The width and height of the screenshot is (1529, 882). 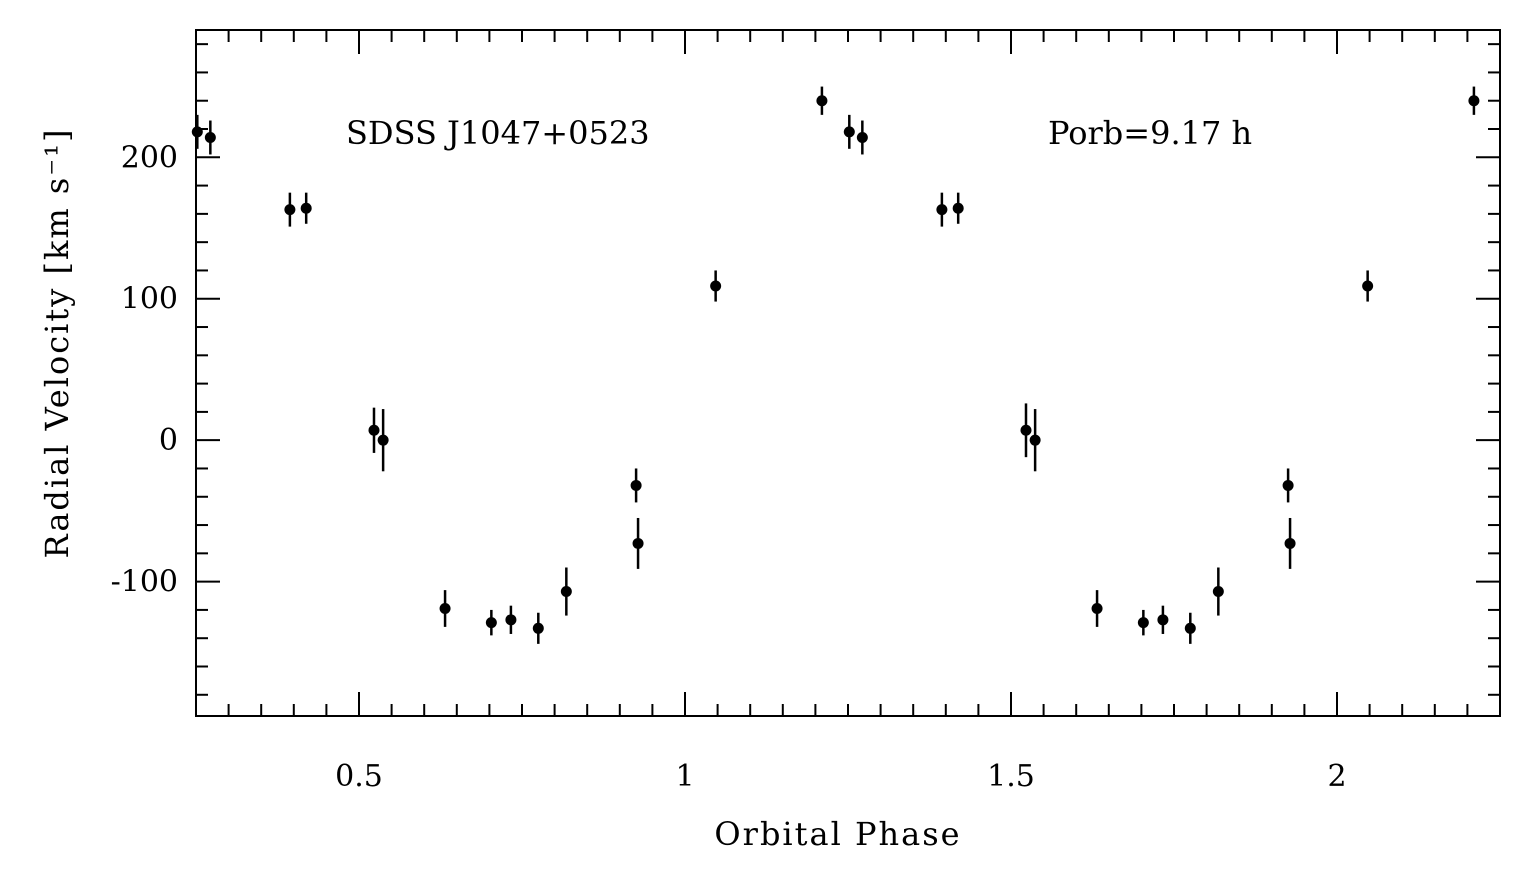 I want to click on y-axis-title: Radial Velocity [km s⁻¹], so click(x=57, y=343).